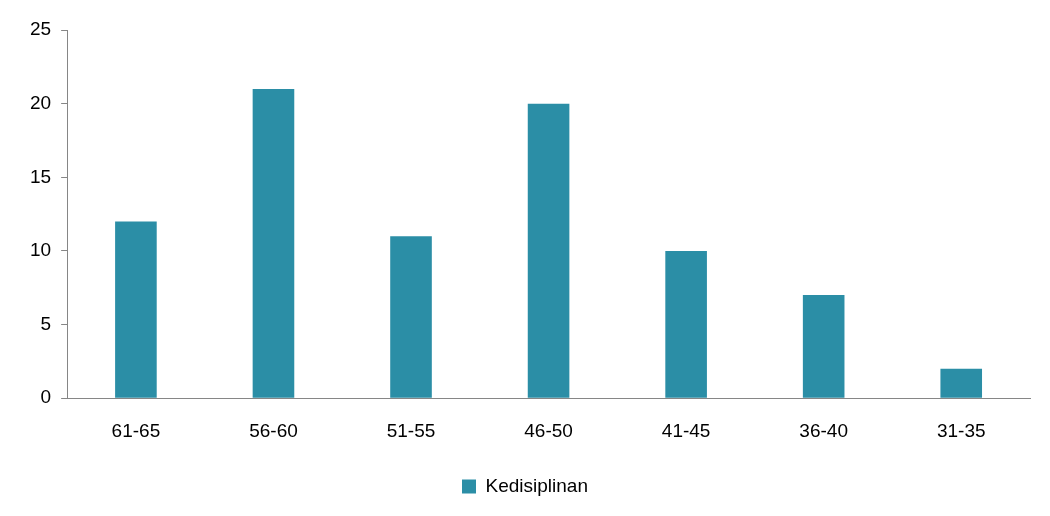 The image size is (1050, 516). What do you see at coordinates (46, 397) in the screenshot?
I see `y-tick-label: 0` at bounding box center [46, 397].